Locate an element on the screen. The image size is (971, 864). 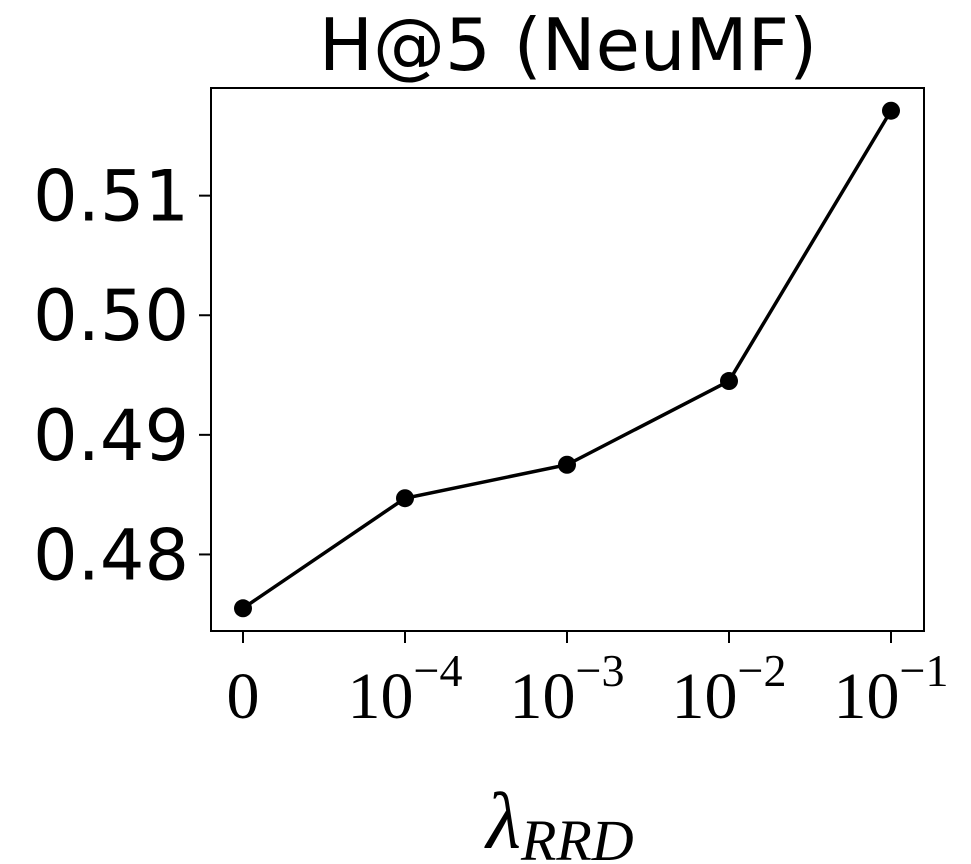
y-tick-label: 0.51 is located at coordinates (111, 197).